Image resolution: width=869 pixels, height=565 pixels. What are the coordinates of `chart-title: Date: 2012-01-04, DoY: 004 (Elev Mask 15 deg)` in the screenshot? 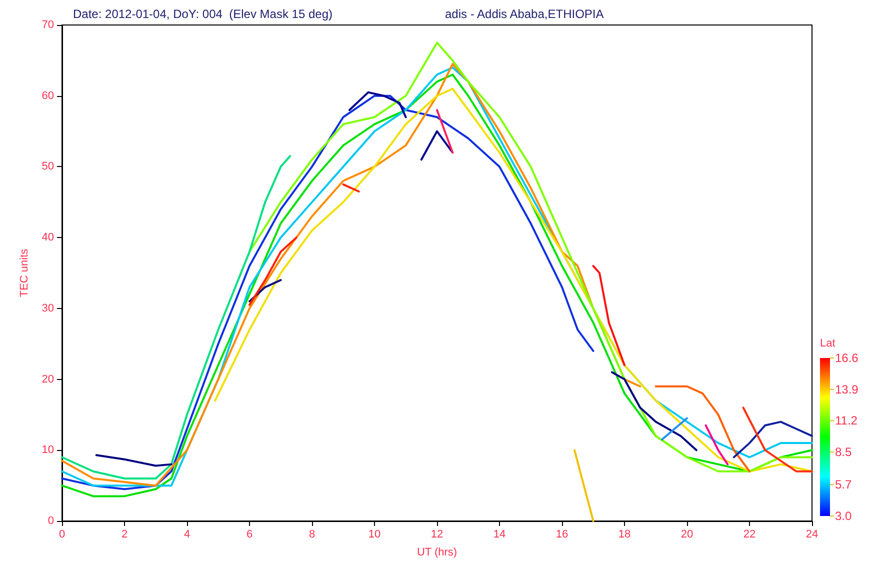 It's located at (202, 14).